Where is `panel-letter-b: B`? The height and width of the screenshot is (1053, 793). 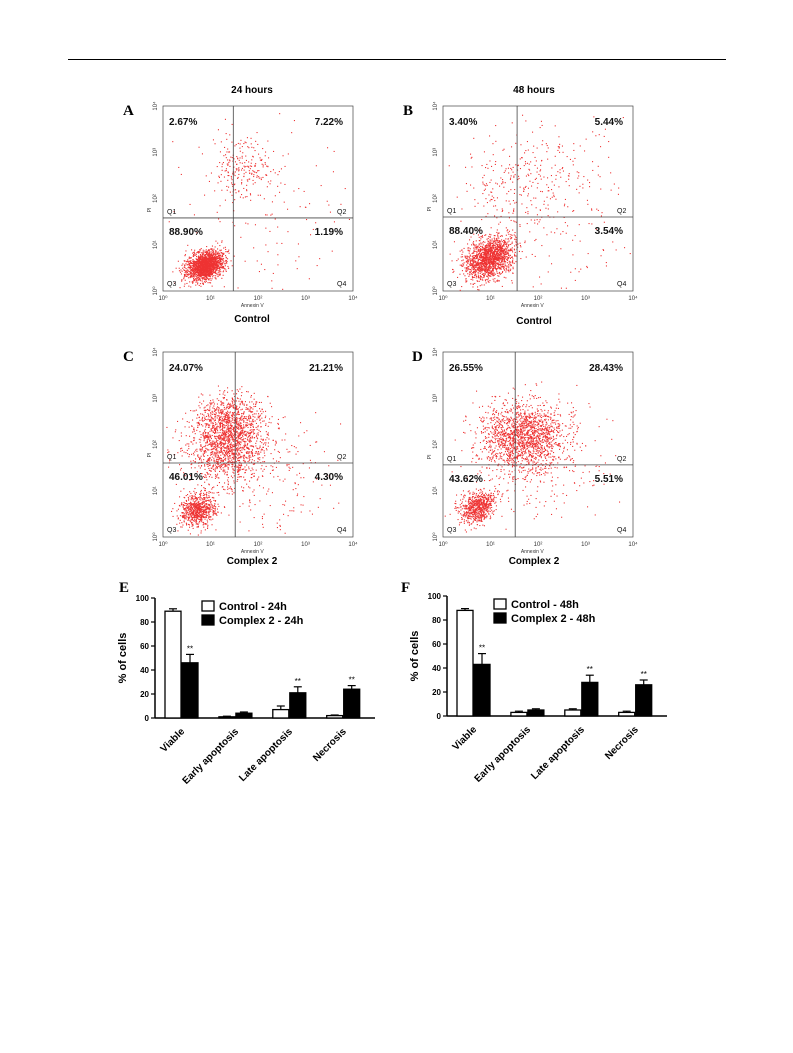
panel-letter-b: B is located at coordinates (408, 111).